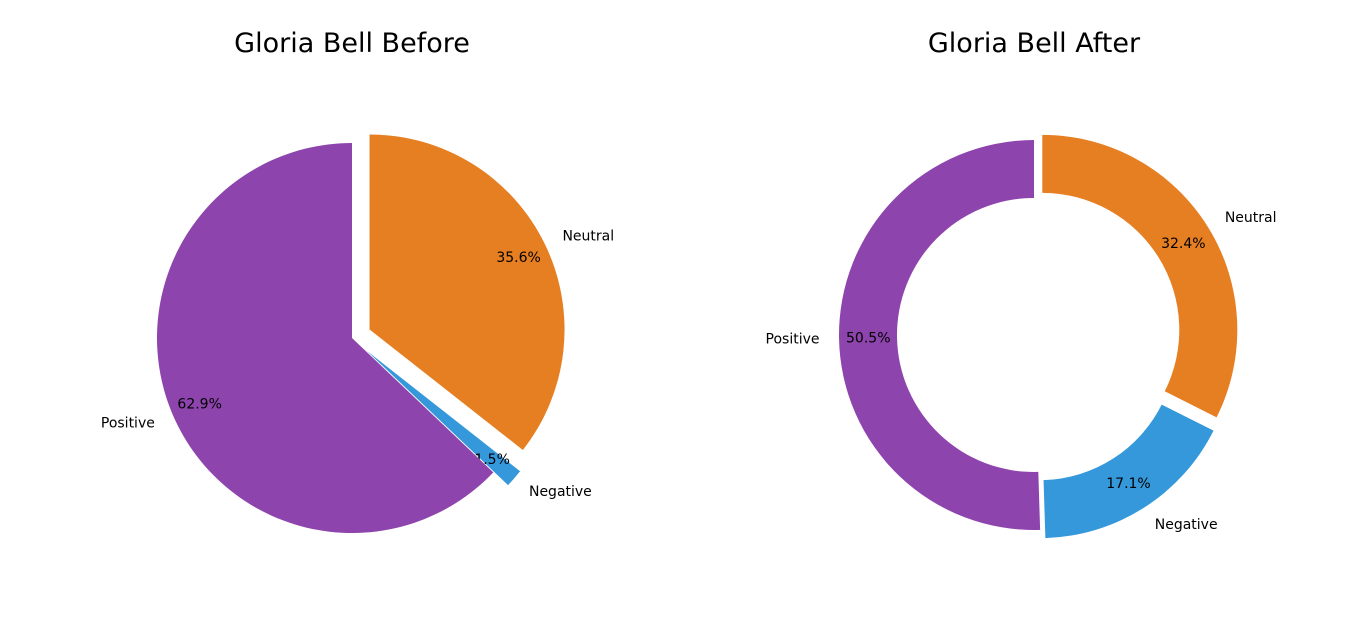 The width and height of the screenshot is (1366, 637). What do you see at coordinates (868, 339) in the screenshot?
I see `pct-label-positive: 50.5%` at bounding box center [868, 339].